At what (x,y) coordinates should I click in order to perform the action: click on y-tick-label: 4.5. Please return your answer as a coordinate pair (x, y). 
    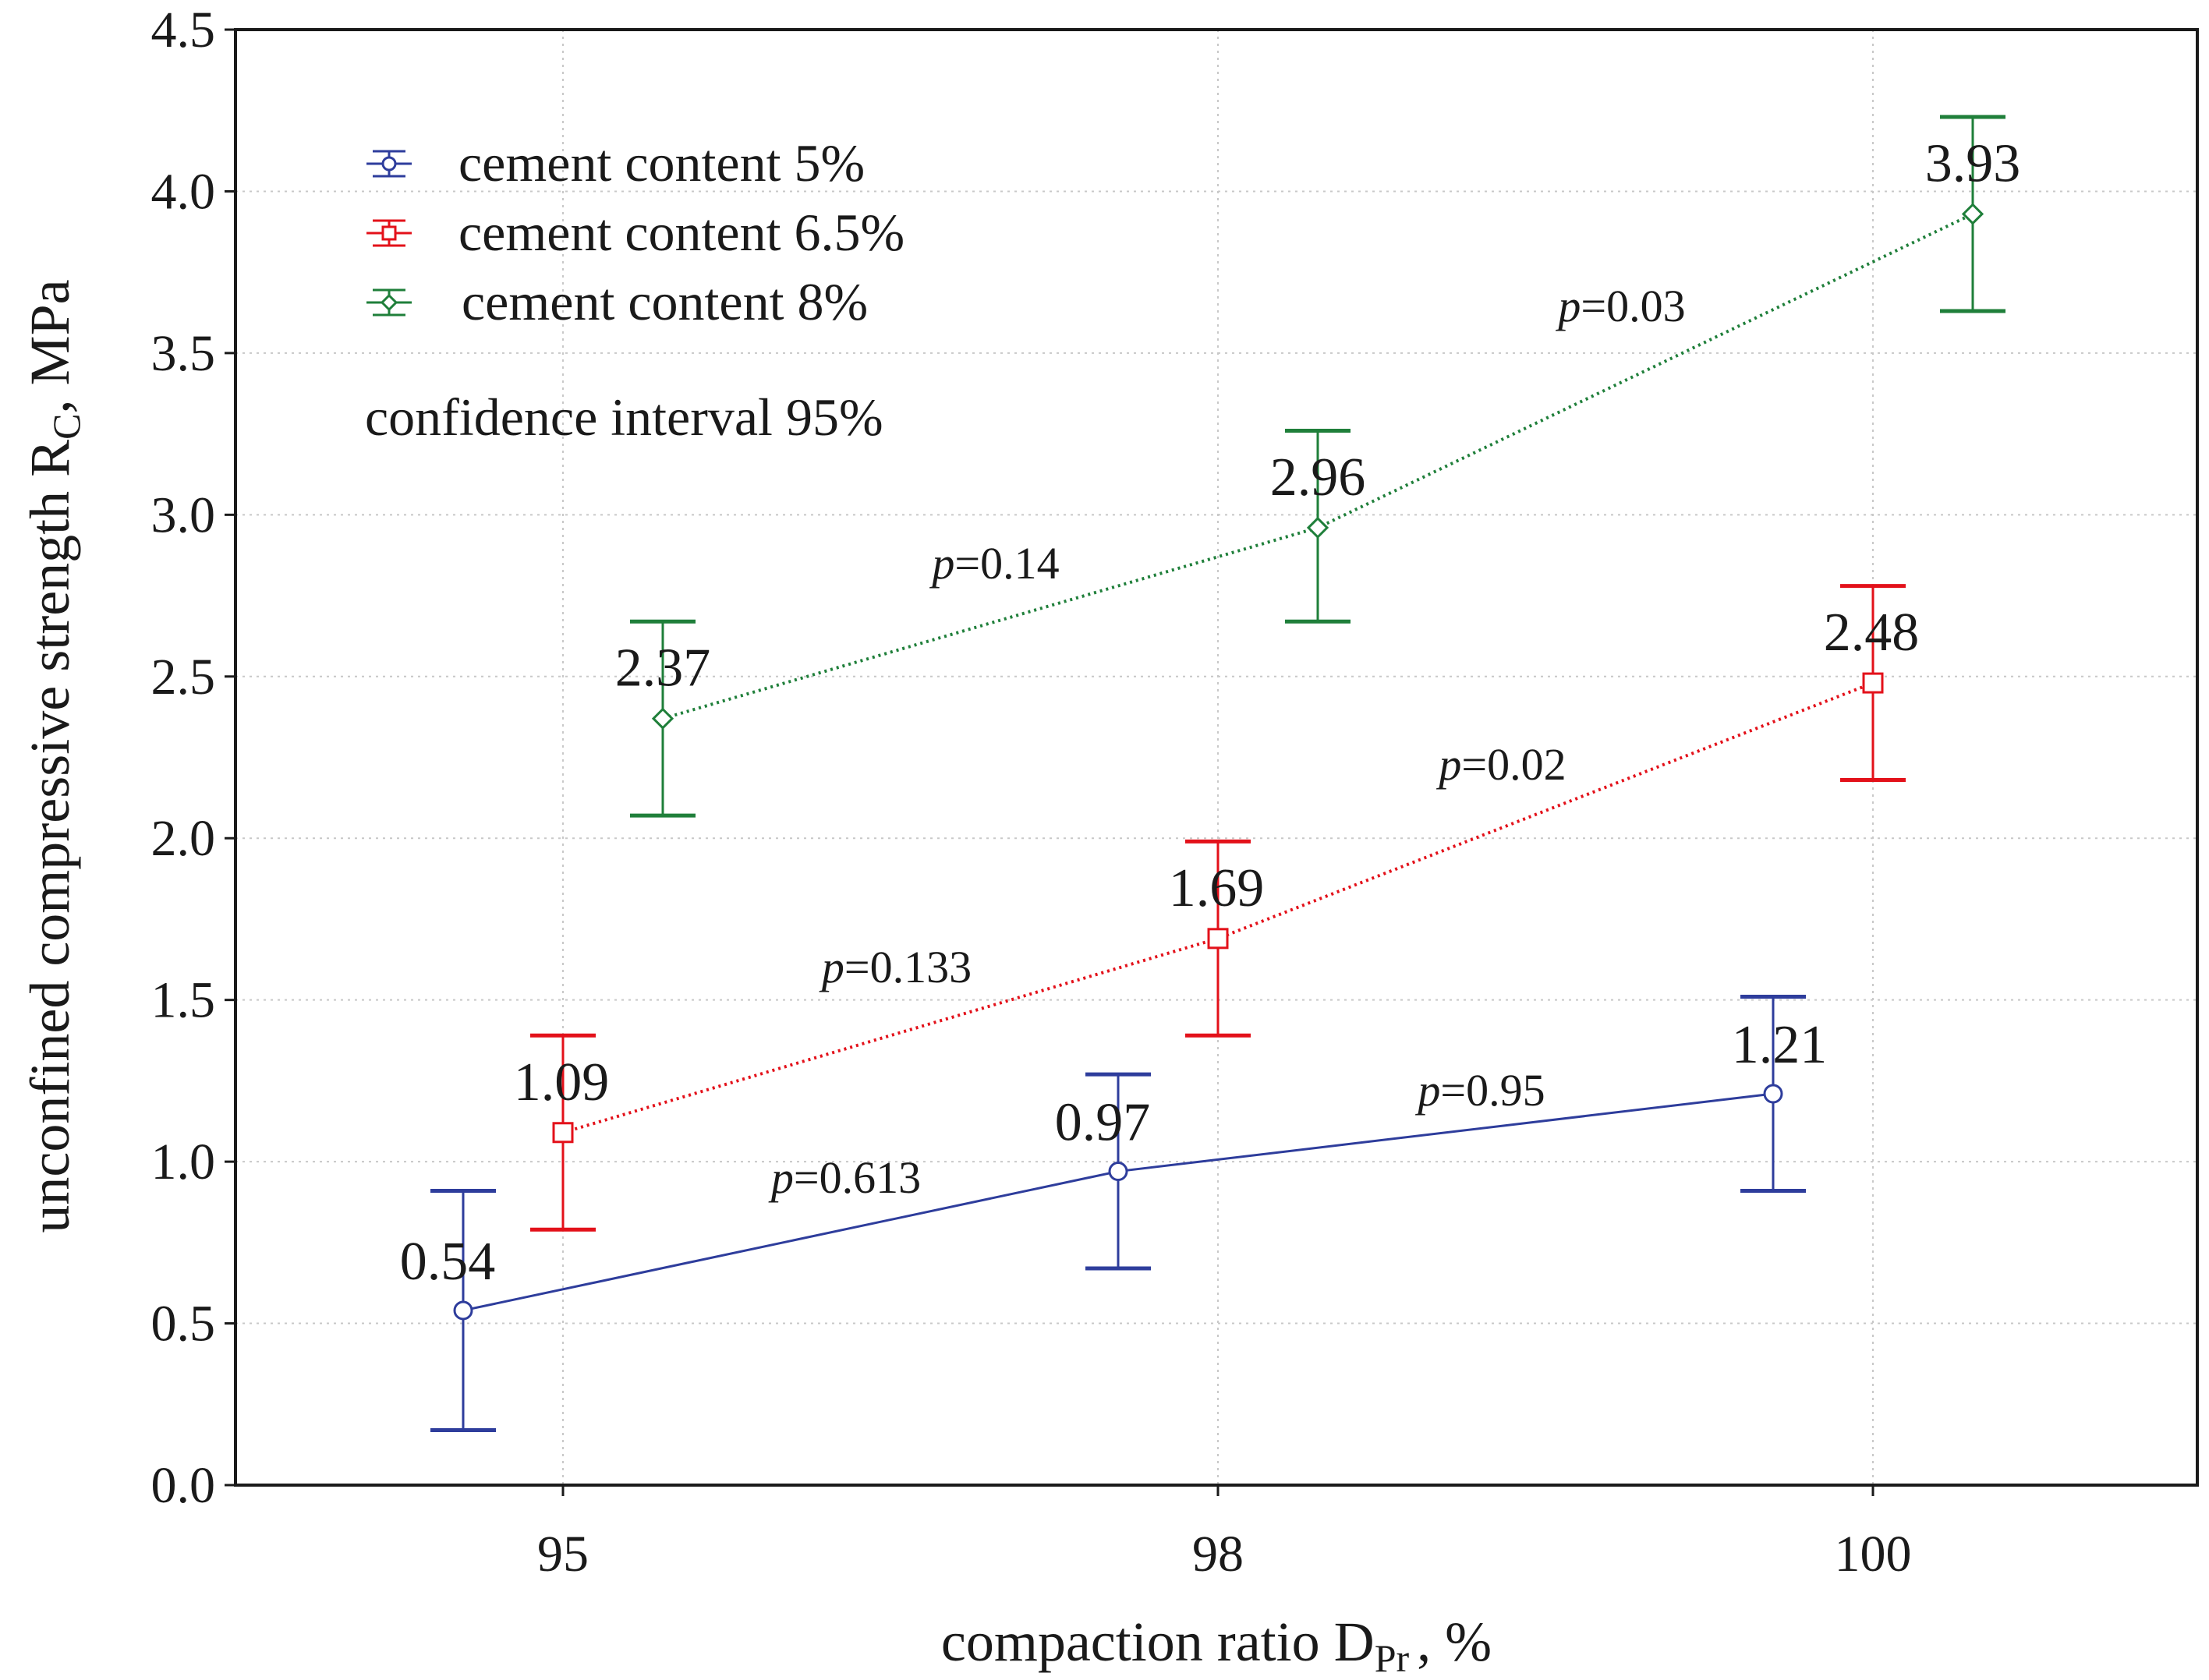
    Looking at the image, I should click on (183, 30).